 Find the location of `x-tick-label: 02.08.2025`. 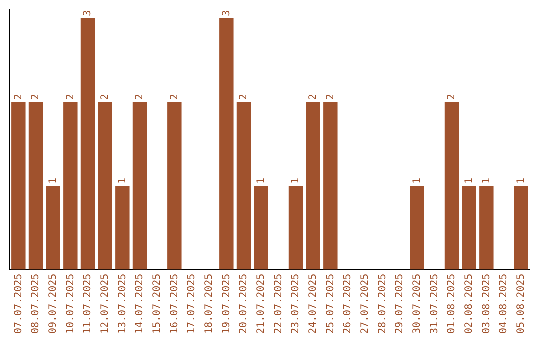

x-tick-label: 02.08.2025 is located at coordinates (469, 304).